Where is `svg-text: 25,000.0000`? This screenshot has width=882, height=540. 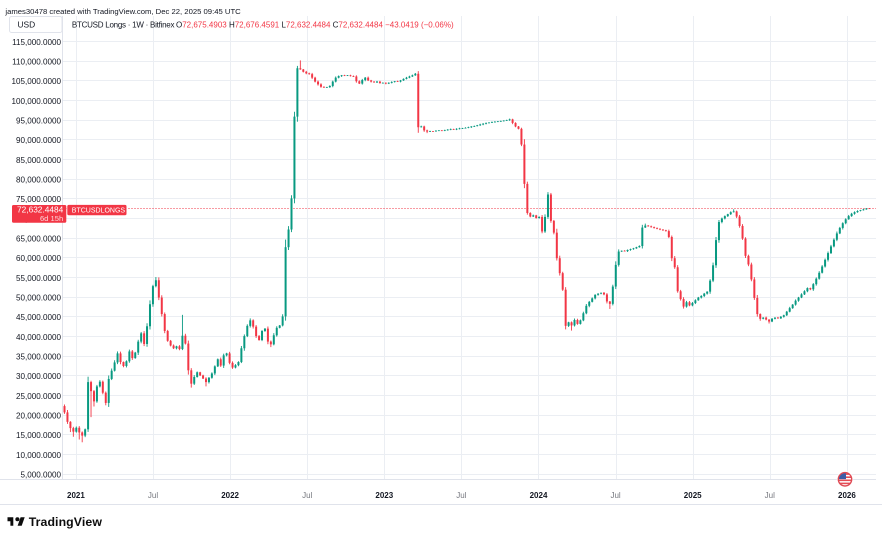 svg-text: 25,000.0000 is located at coordinates (39, 396).